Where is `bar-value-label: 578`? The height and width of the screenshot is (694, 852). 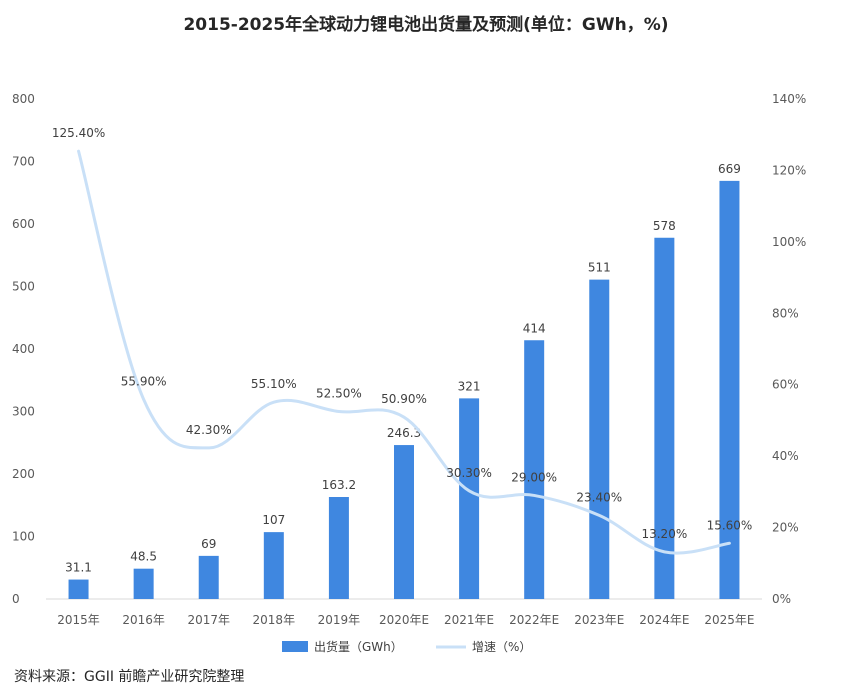
bar-value-label: 578 is located at coordinates (664, 226).